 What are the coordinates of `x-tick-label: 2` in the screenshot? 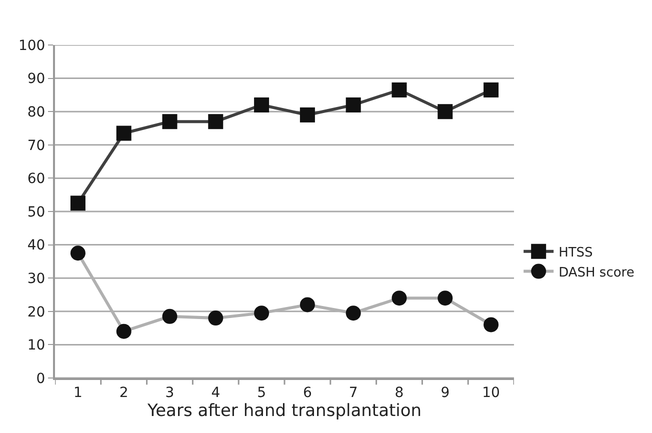 It's located at (123, 392).